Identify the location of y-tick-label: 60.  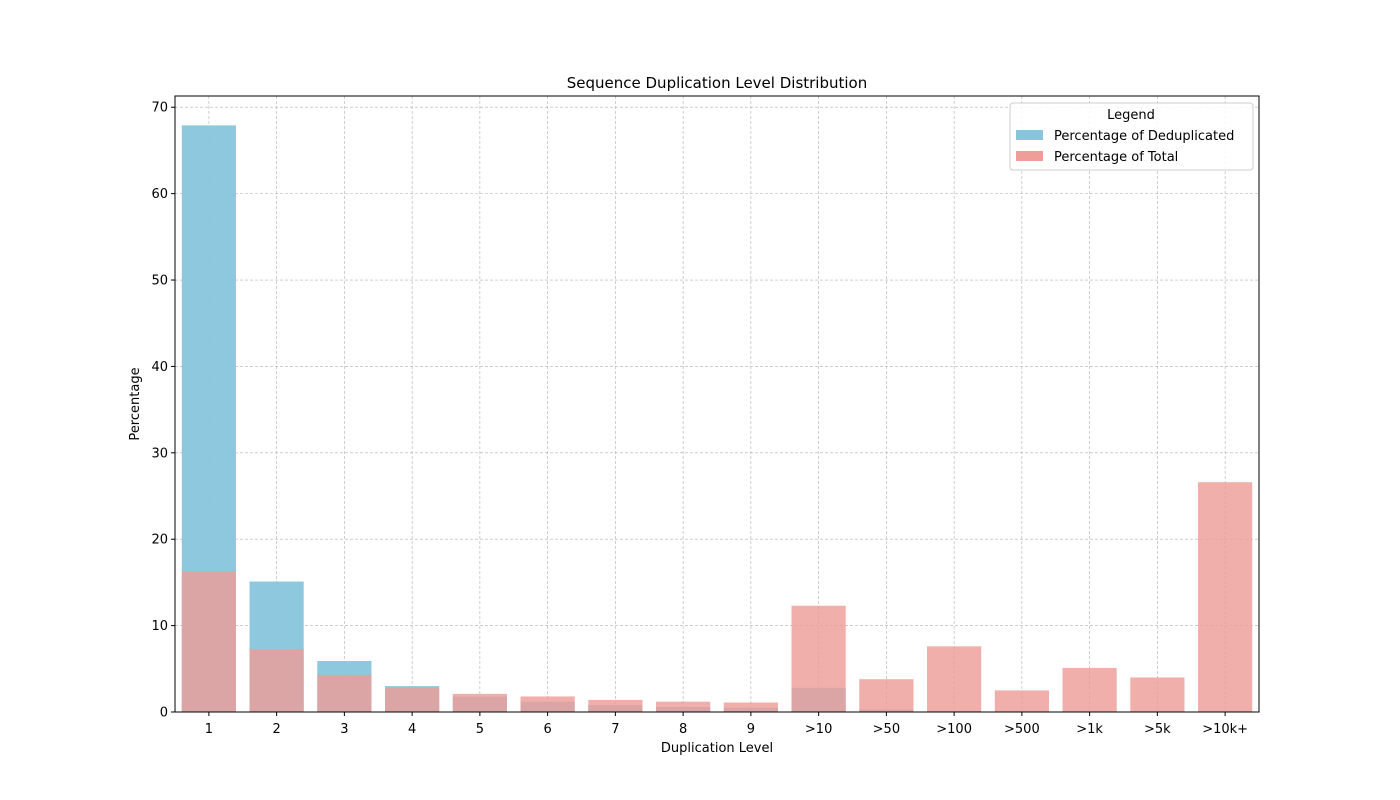
(159, 194).